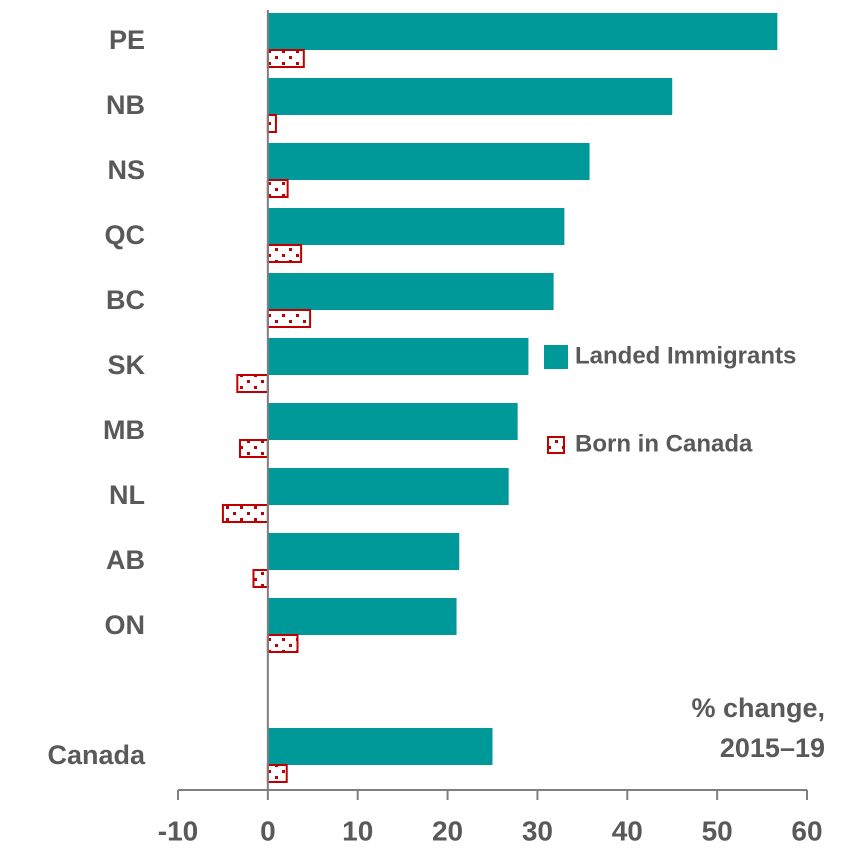 This screenshot has width=858, height=852. What do you see at coordinates (758, 708) in the screenshot?
I see `annotation: % change,` at bounding box center [758, 708].